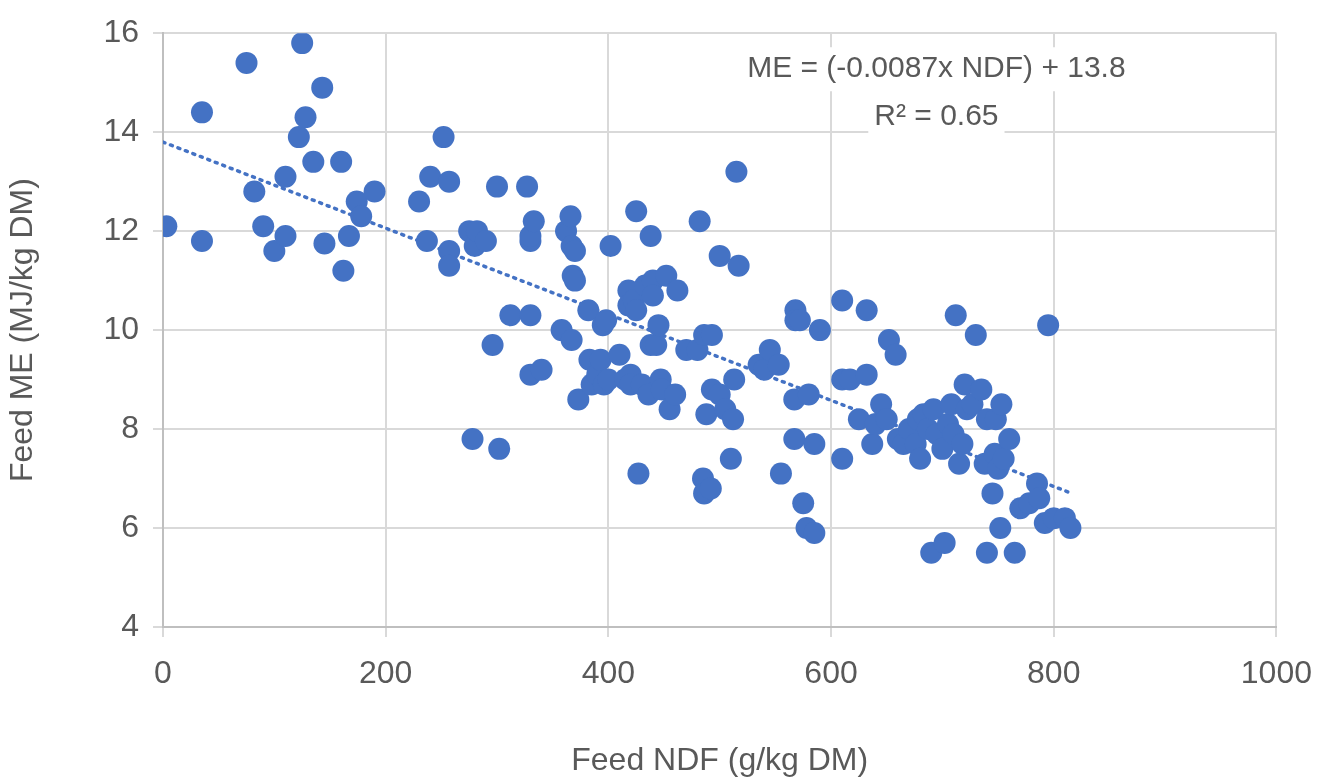  Describe the element at coordinates (121, 31) in the screenshot. I see `y-tick-label: 16` at that location.